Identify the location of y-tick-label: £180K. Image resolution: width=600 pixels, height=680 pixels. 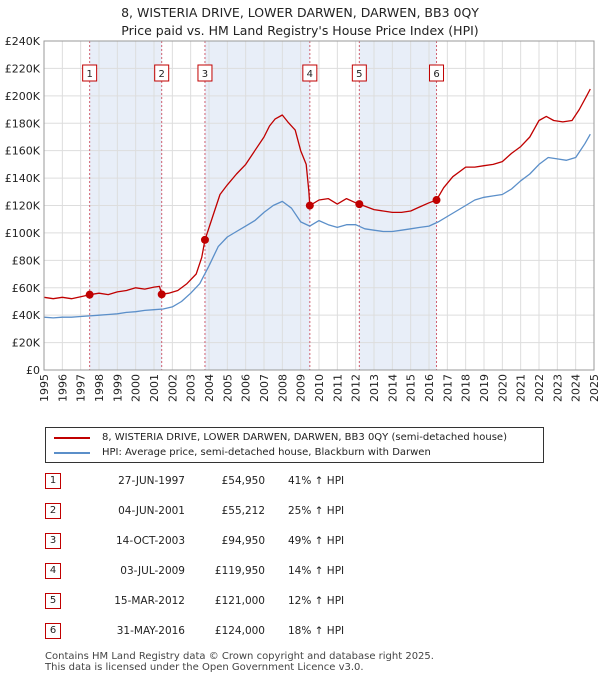
(23, 123).